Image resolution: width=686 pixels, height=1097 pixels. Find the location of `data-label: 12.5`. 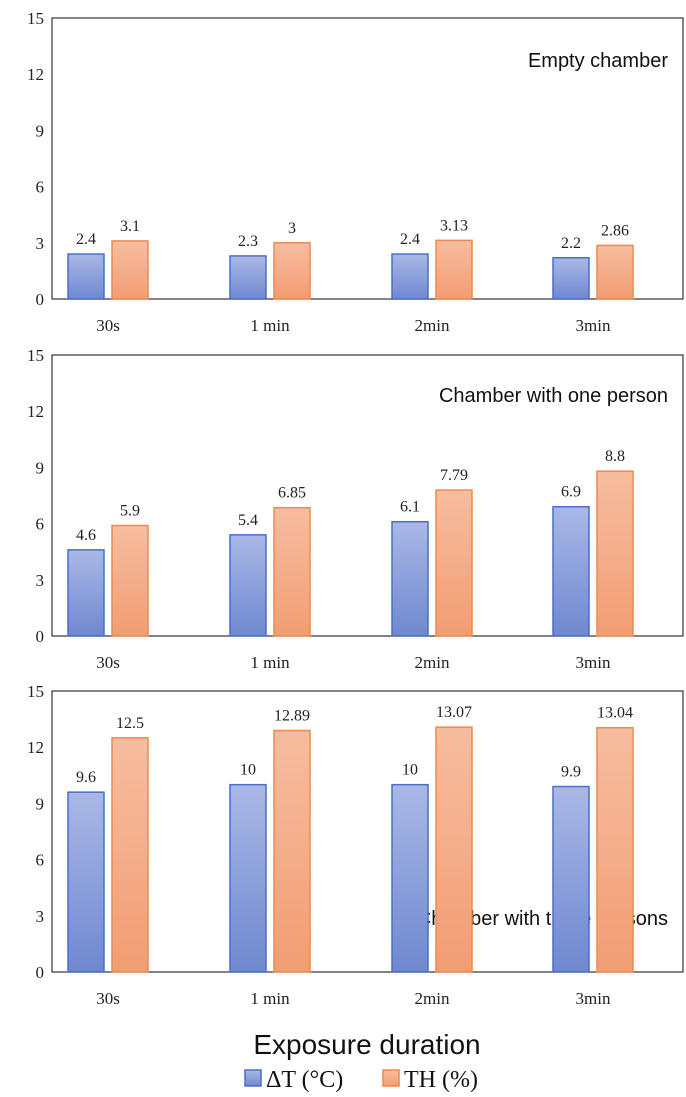

data-label: 12.5 is located at coordinates (130, 723).